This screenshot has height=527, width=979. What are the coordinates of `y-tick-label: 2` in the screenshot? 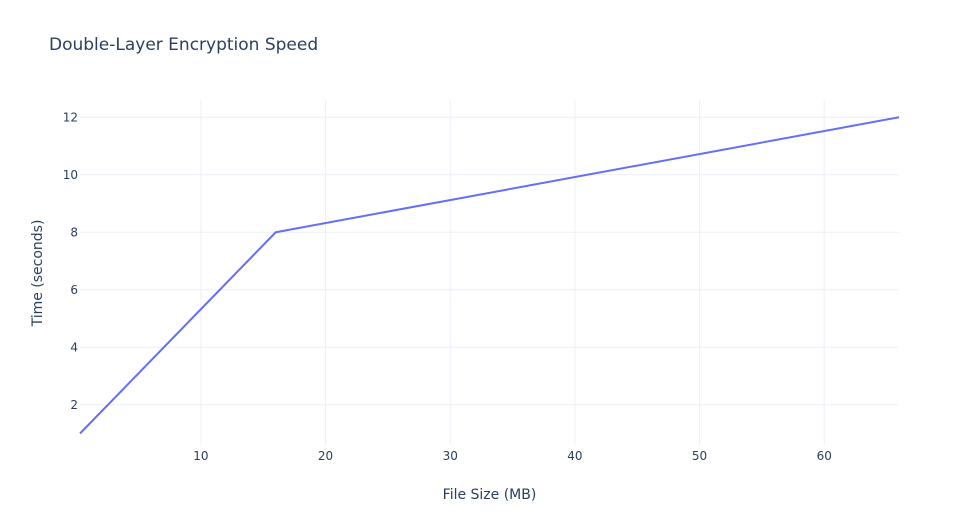 It's located at (74, 405).